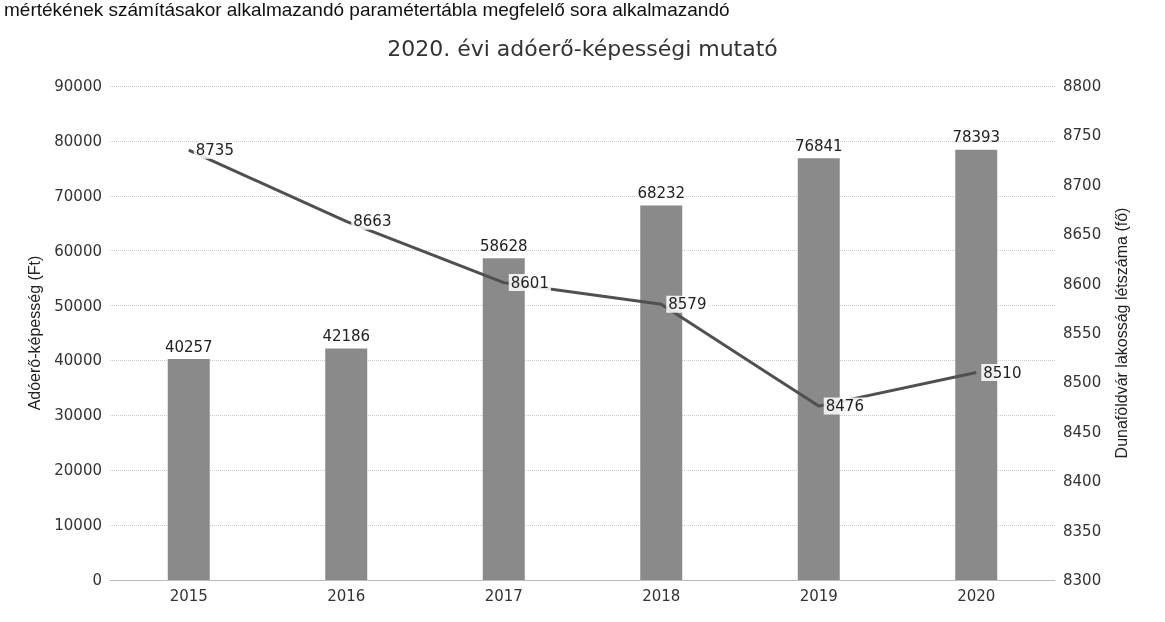 Image resolution: width=1165 pixels, height=622 pixels. Describe the element at coordinates (687, 304) in the screenshot. I see `data-label: 8579` at that location.